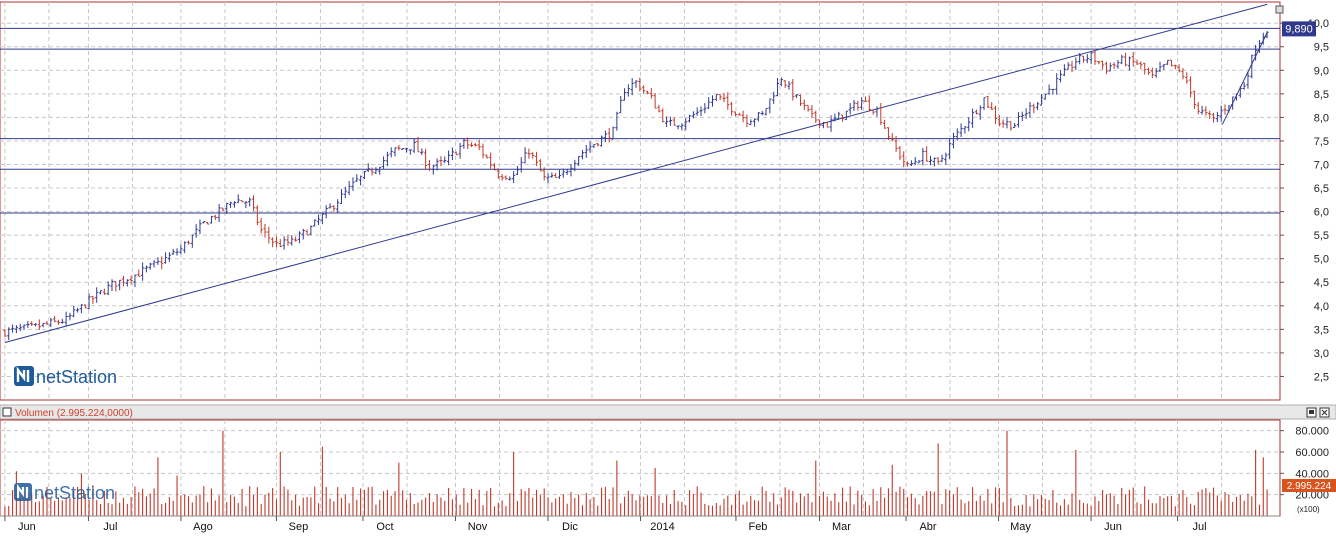 This screenshot has width=1336, height=539. I want to click on price-y-tick-label: 8,0, so click(1321, 118).